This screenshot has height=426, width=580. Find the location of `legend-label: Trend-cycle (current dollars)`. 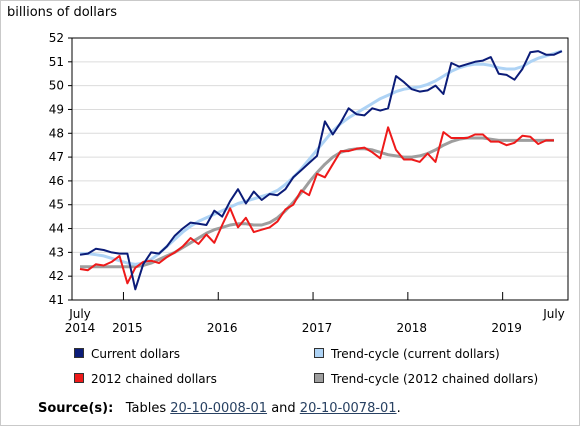

legend-label: Trend-cycle (current dollars) is located at coordinates (415, 354).